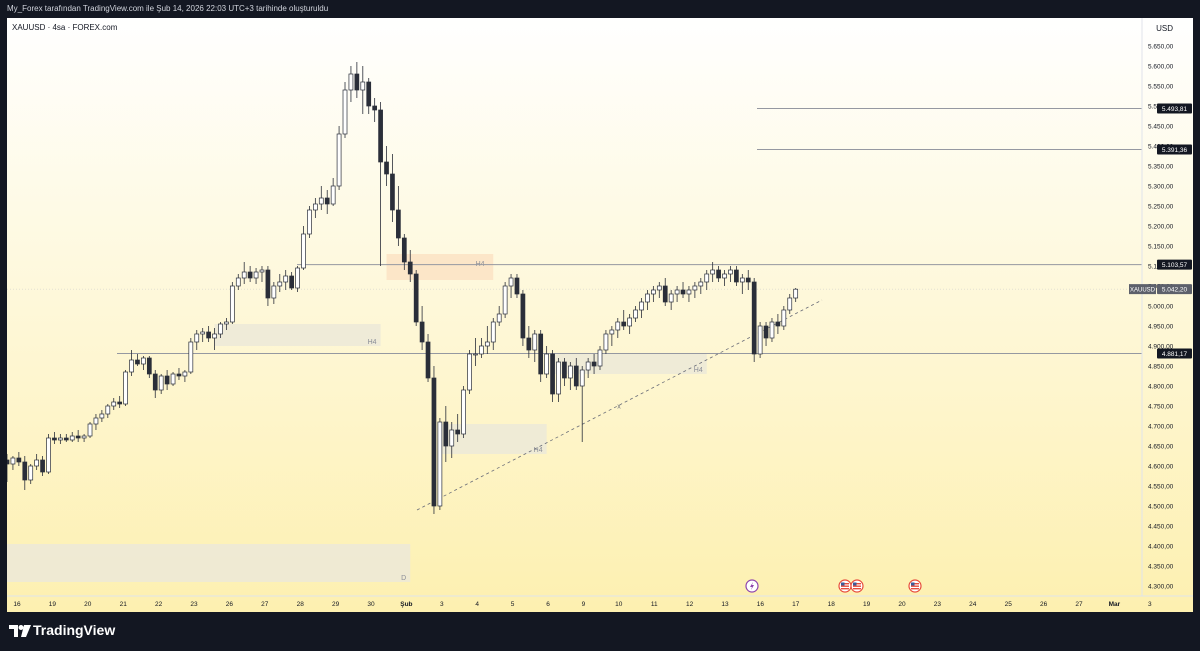 This screenshot has width=1200, height=651. What do you see at coordinates (65, 27) in the screenshot?
I see `symbol-legend: XAUUSD · 4sa · FOREX.com` at bounding box center [65, 27].